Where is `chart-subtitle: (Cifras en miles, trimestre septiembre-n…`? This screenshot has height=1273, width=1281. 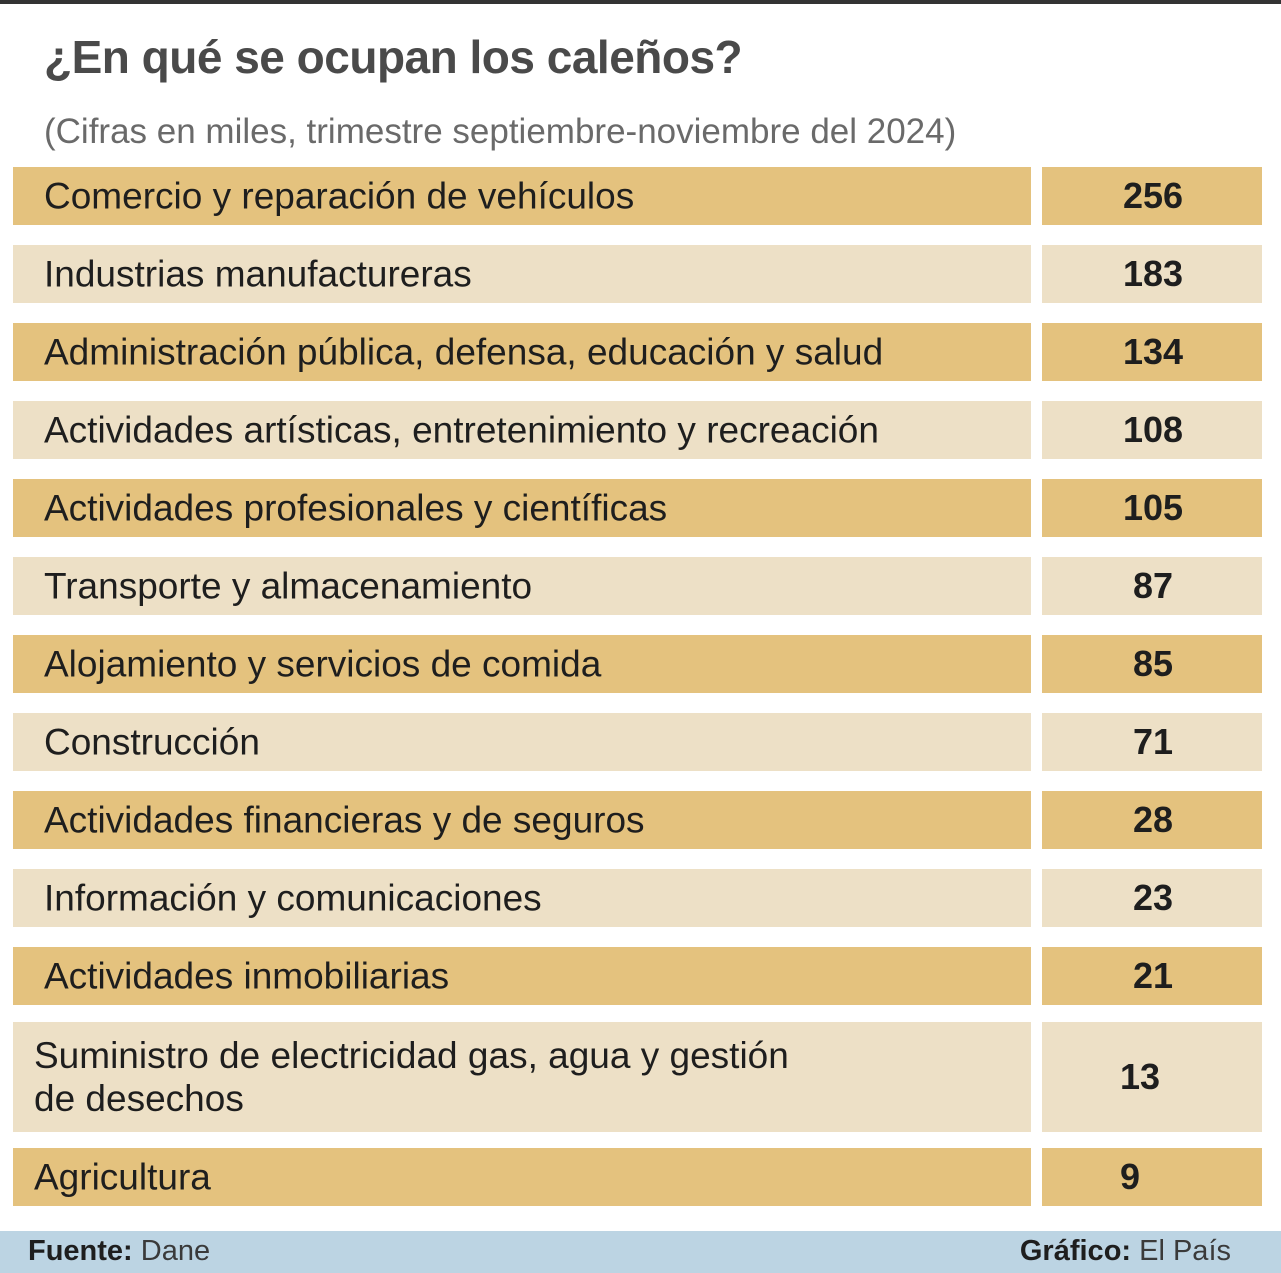
chart-subtitle: (Cifras en miles, trimestre septiembre-n… is located at coordinates (500, 131).